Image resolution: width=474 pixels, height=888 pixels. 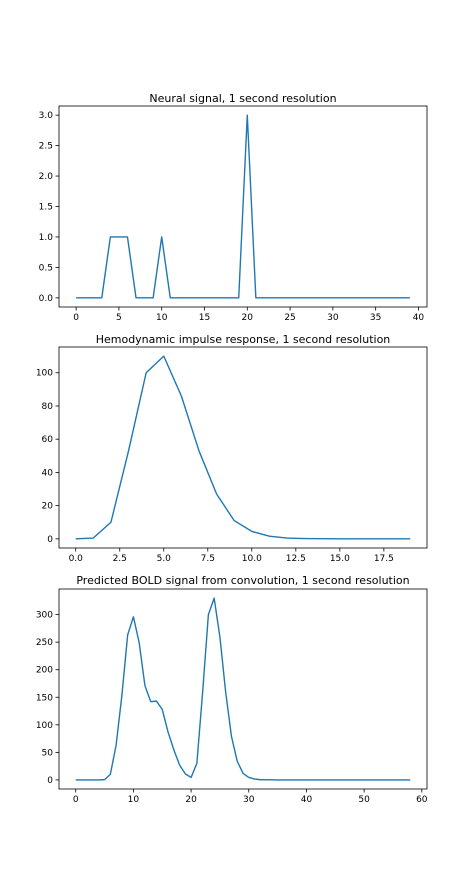 I want to click on y-tick-label: 2.5, so click(x=46, y=147).